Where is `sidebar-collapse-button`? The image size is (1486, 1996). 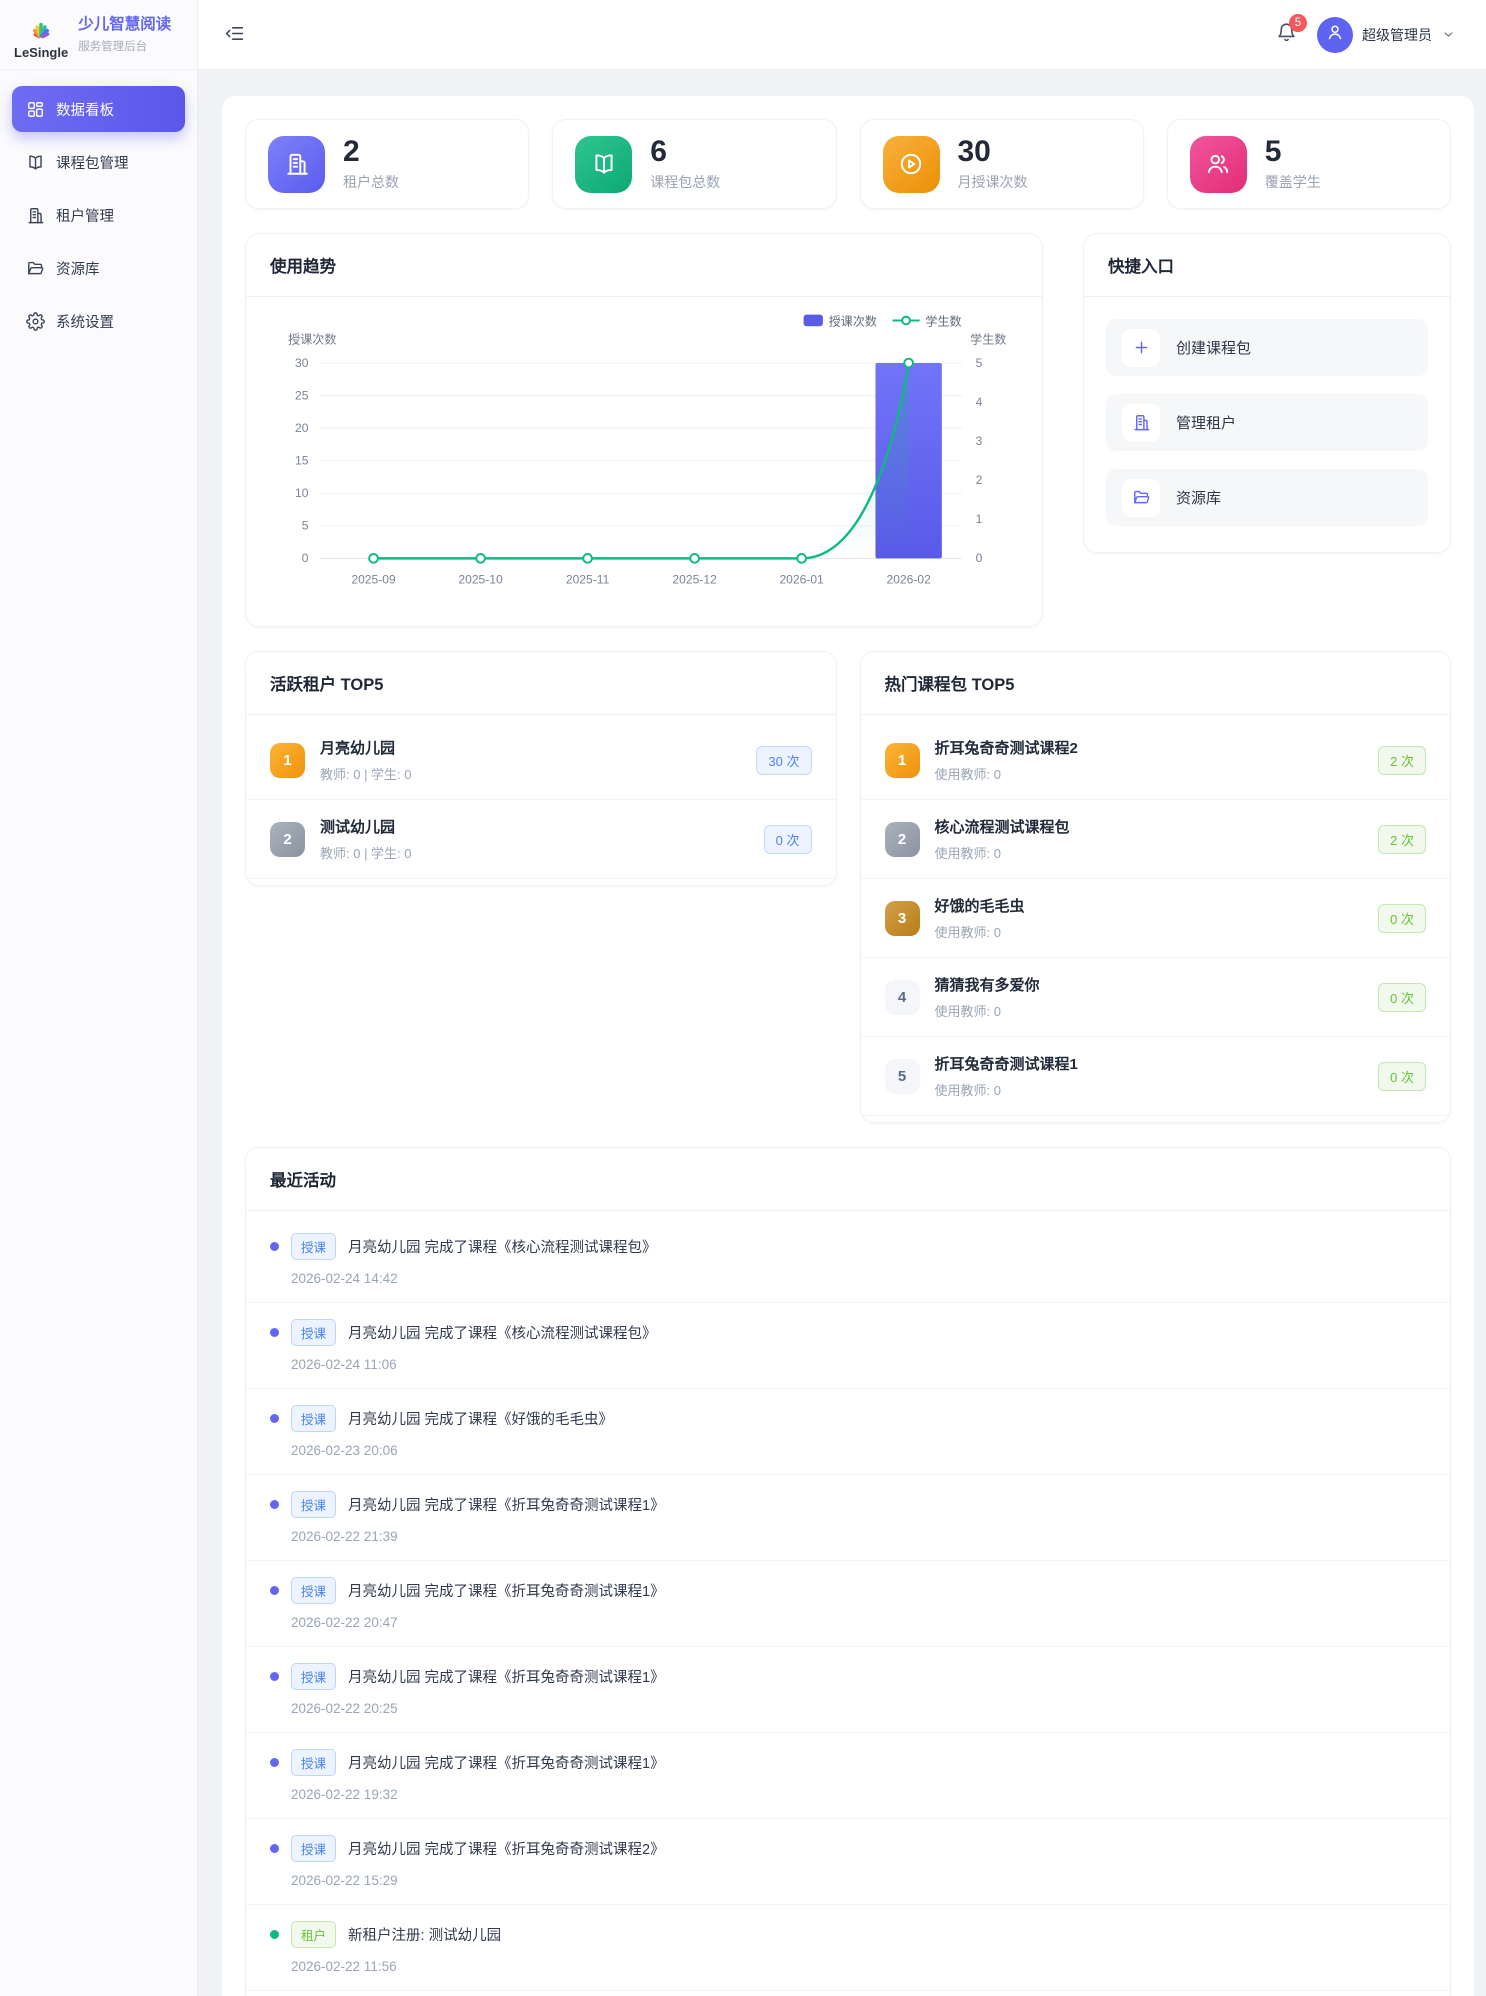
sidebar-collapse-button is located at coordinates (234, 35).